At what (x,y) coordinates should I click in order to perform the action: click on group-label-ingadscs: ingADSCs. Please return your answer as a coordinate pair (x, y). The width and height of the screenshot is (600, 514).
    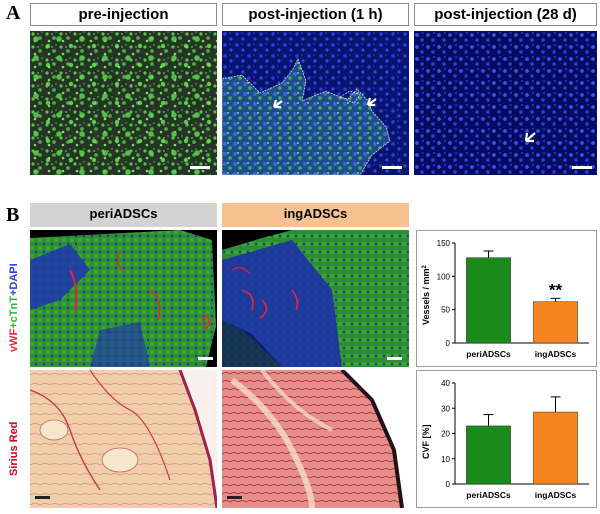
    Looking at the image, I should click on (315, 215).